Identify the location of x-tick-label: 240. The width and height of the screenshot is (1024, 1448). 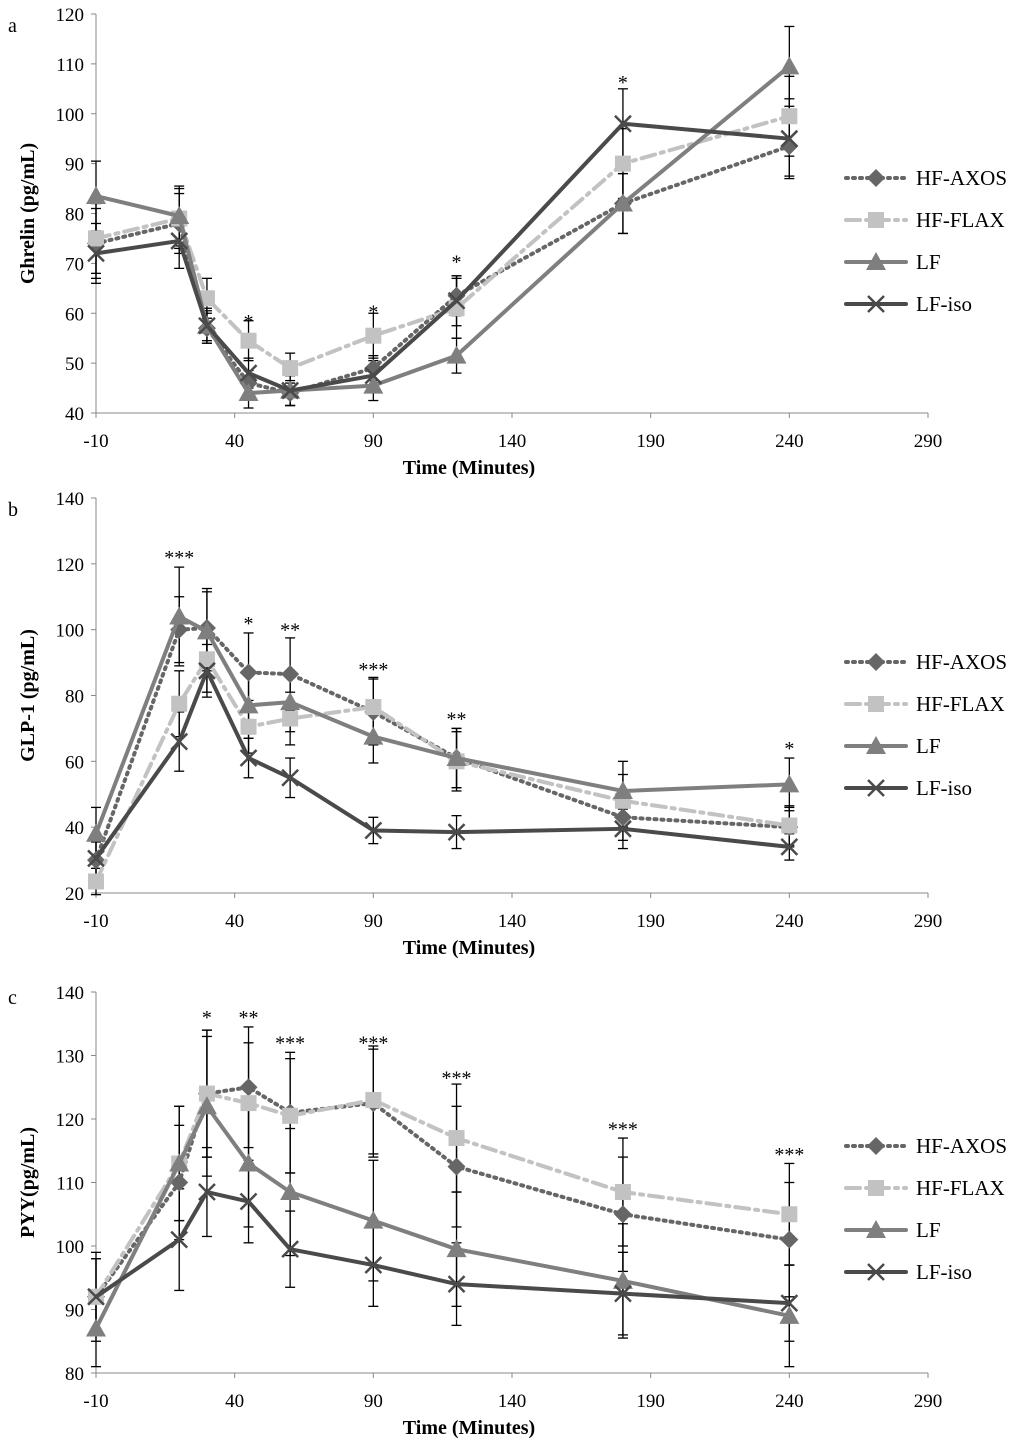
(789, 921).